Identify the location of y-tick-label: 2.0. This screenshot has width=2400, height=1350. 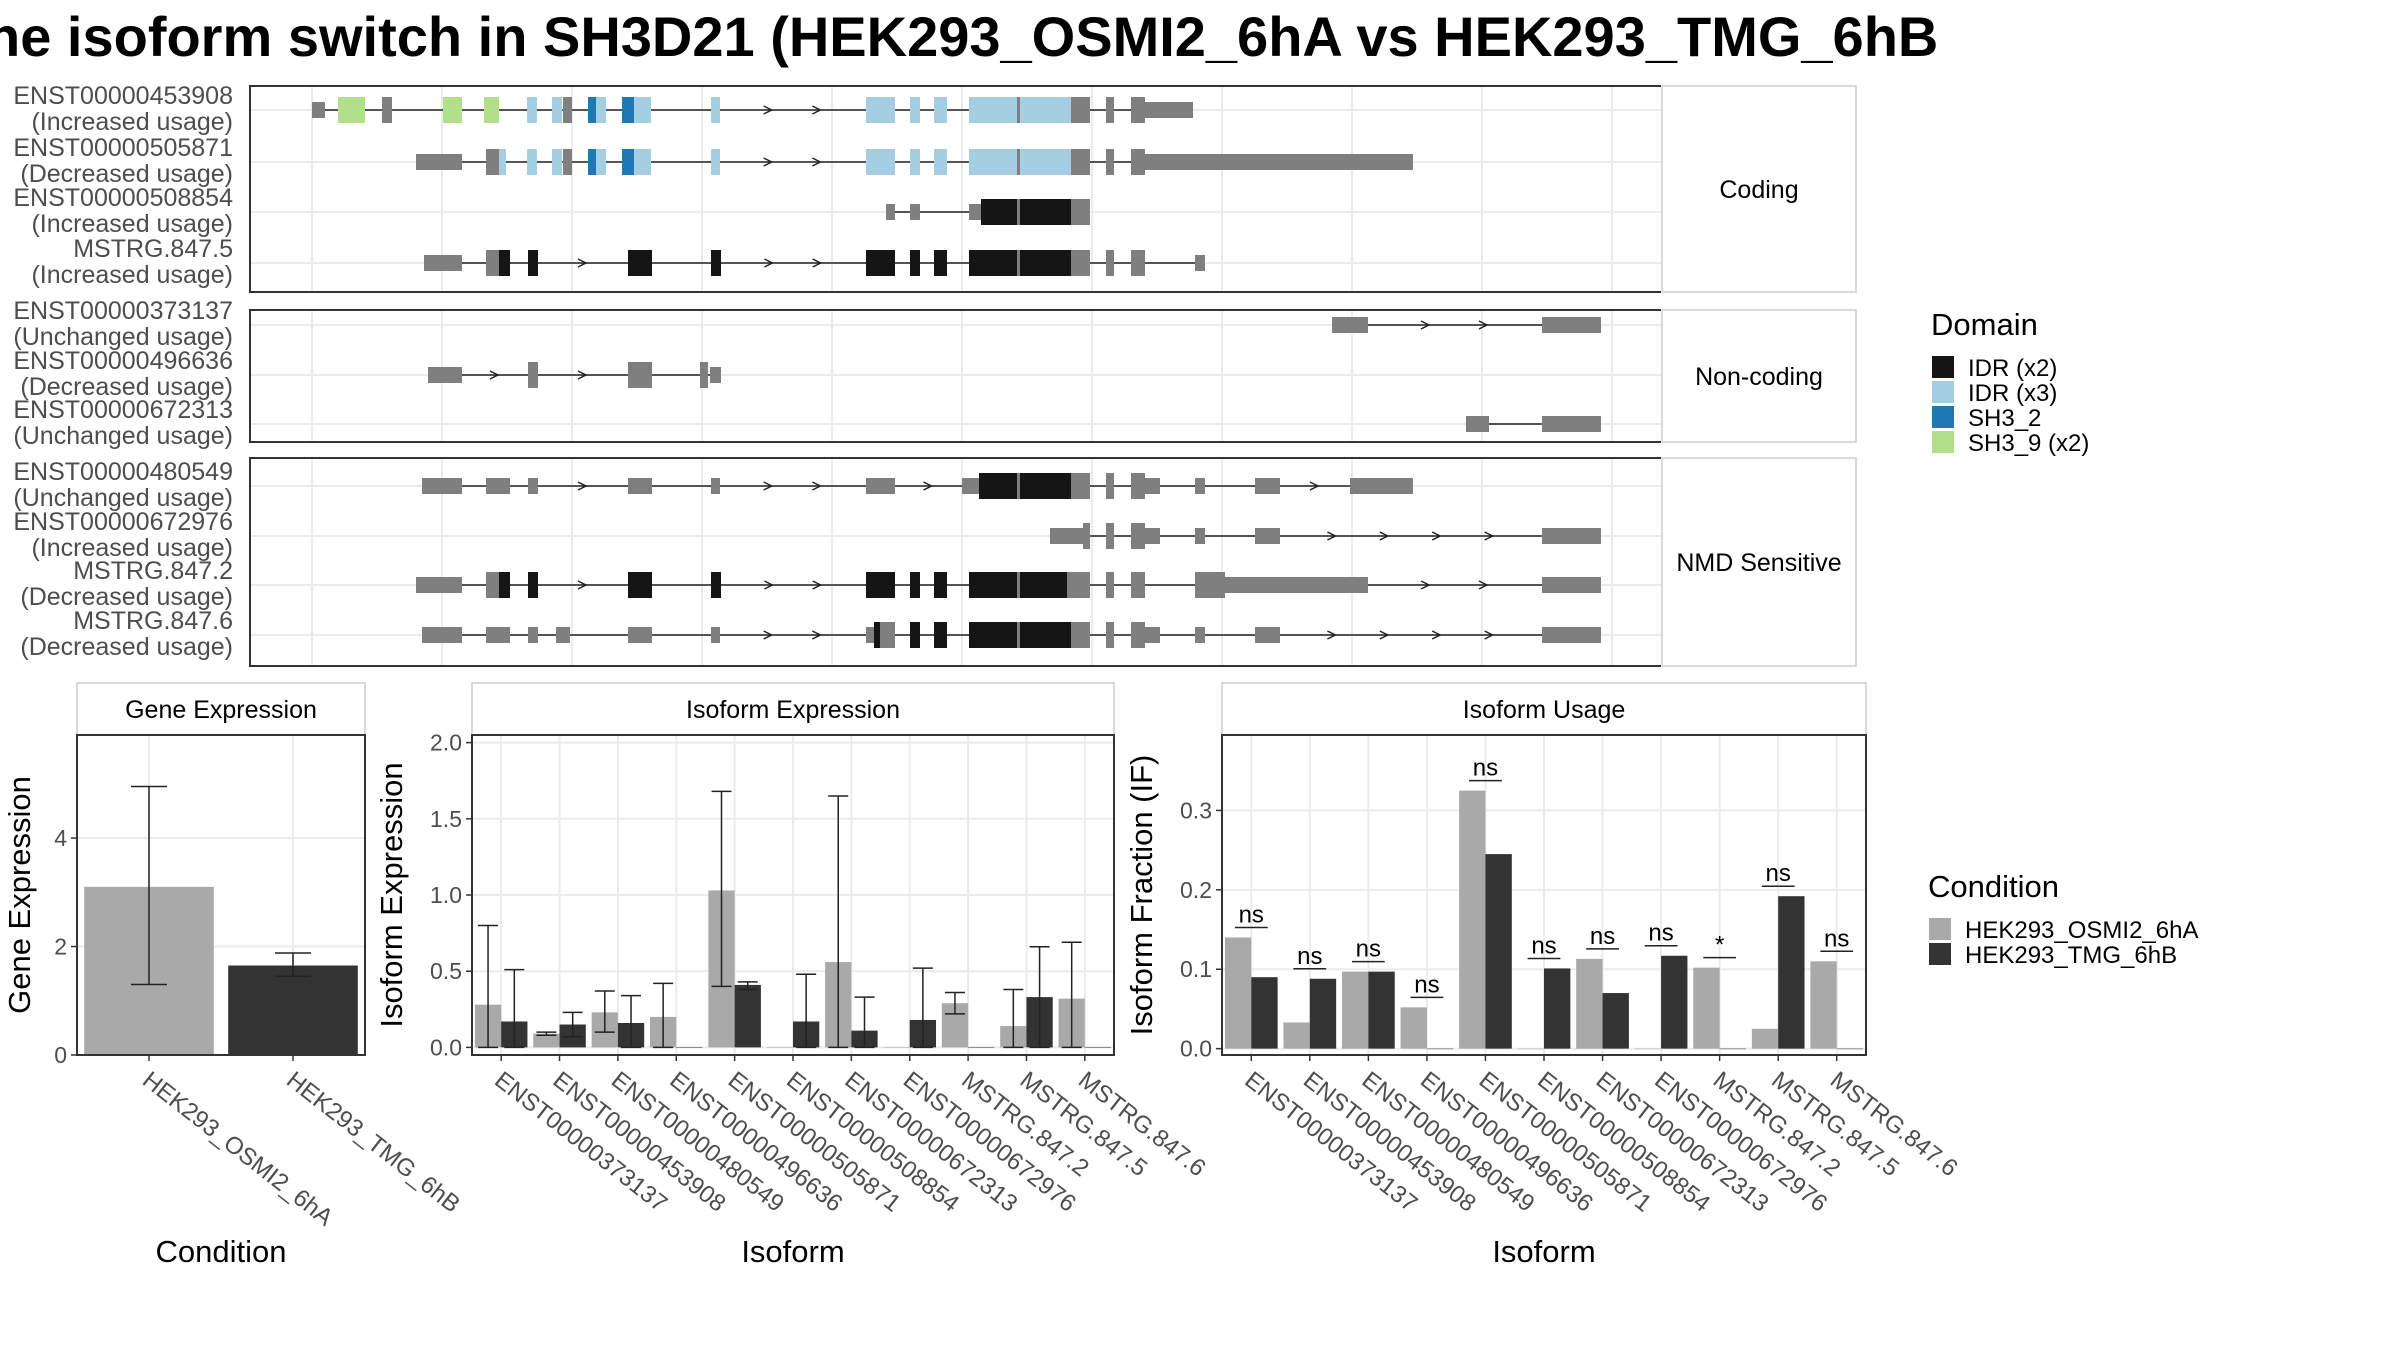
(446, 743).